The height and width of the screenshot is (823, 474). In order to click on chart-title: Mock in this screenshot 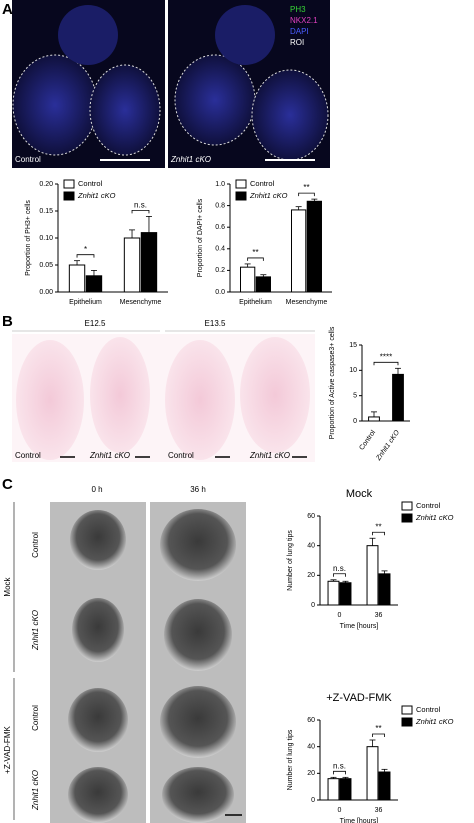, I will do `click(359, 494)`.